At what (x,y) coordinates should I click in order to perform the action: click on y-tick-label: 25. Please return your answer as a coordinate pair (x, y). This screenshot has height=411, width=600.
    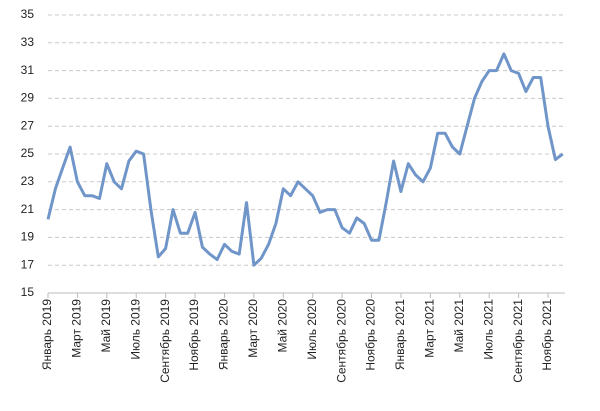
    Looking at the image, I should click on (28, 153).